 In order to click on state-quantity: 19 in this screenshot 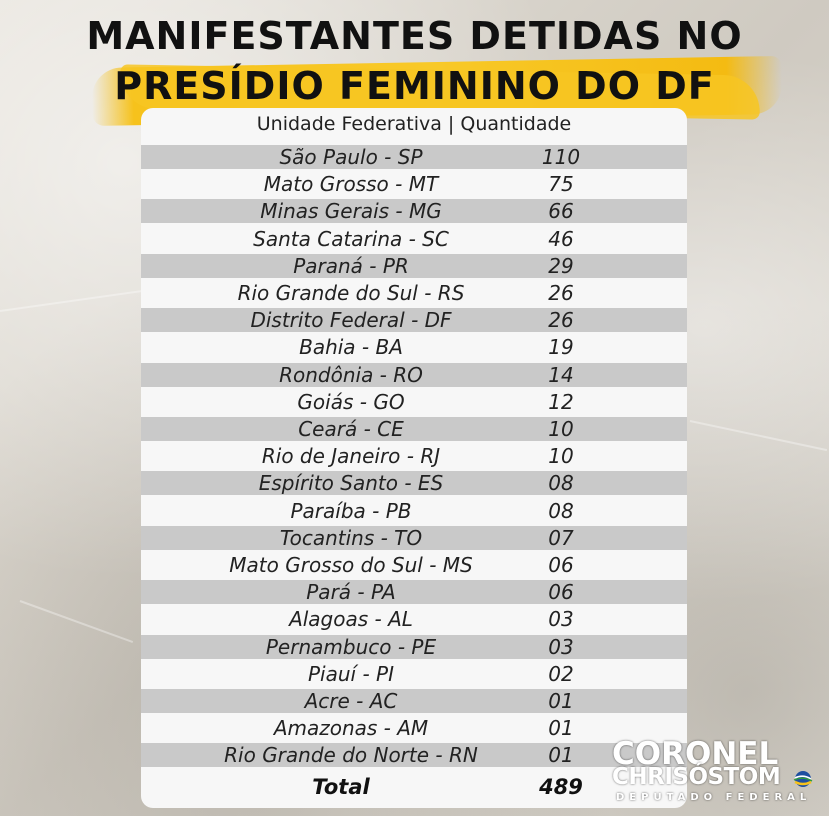, I will do `click(561, 347)`.